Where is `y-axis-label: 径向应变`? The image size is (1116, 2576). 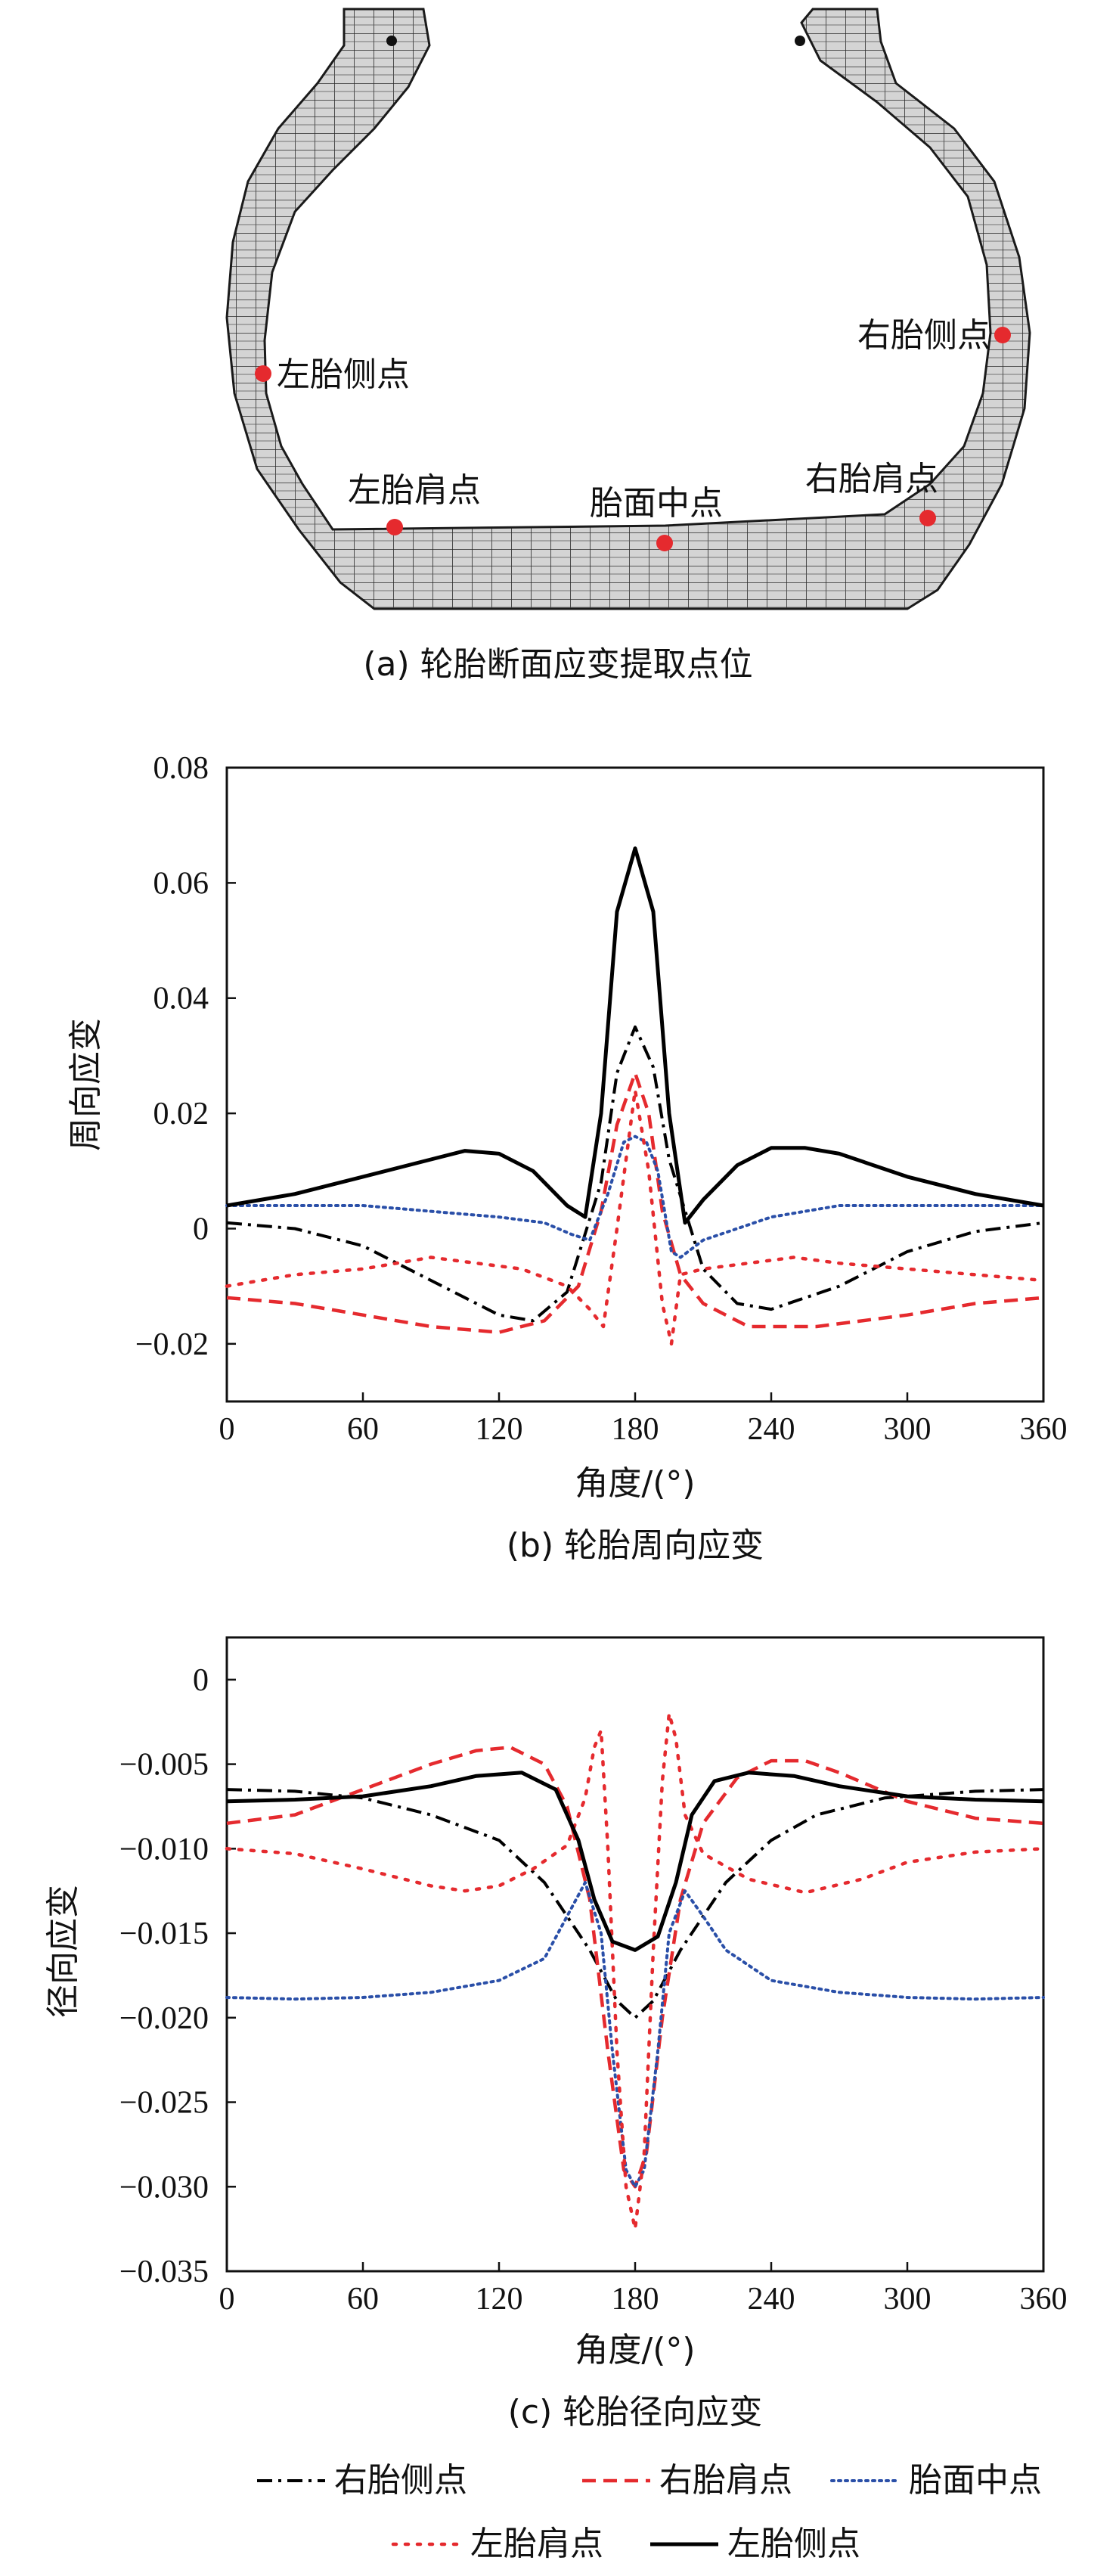
y-axis-label: 径向应变 is located at coordinates (63, 1951).